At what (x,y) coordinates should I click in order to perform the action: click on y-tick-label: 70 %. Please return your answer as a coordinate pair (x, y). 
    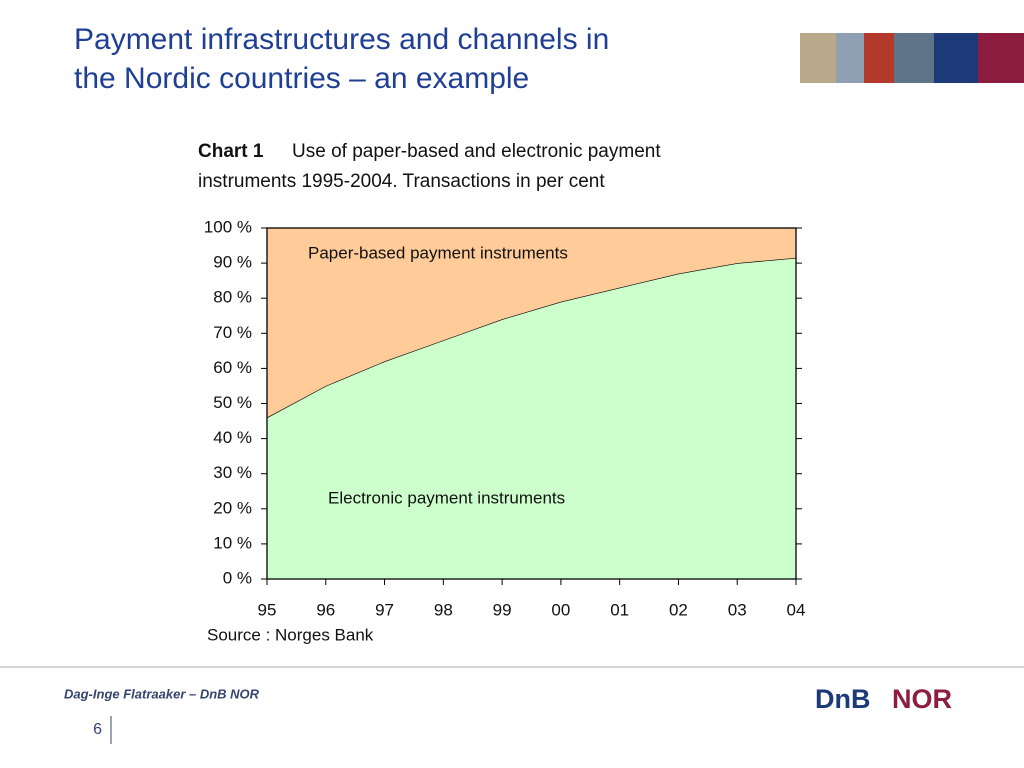
    Looking at the image, I should click on (232, 332).